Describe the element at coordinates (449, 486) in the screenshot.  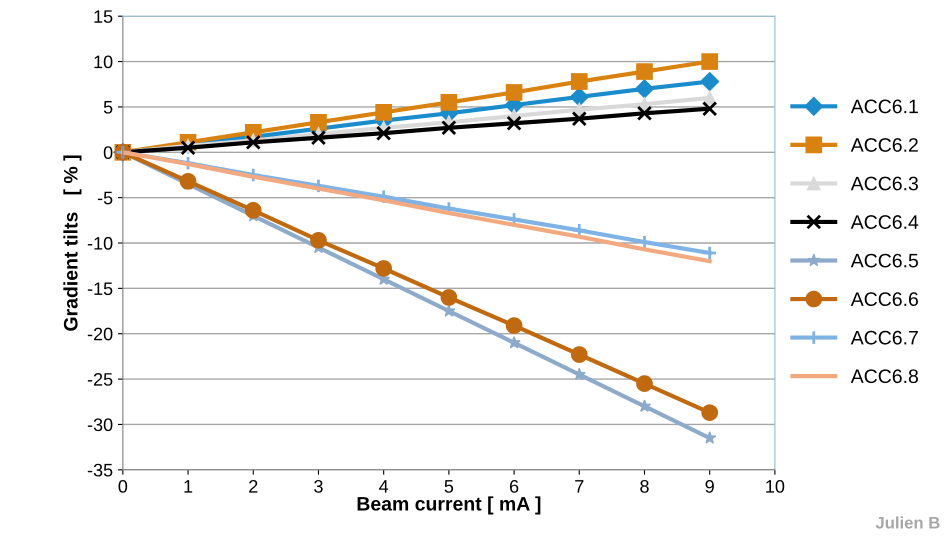
I see `x-tick-label: 5` at that location.